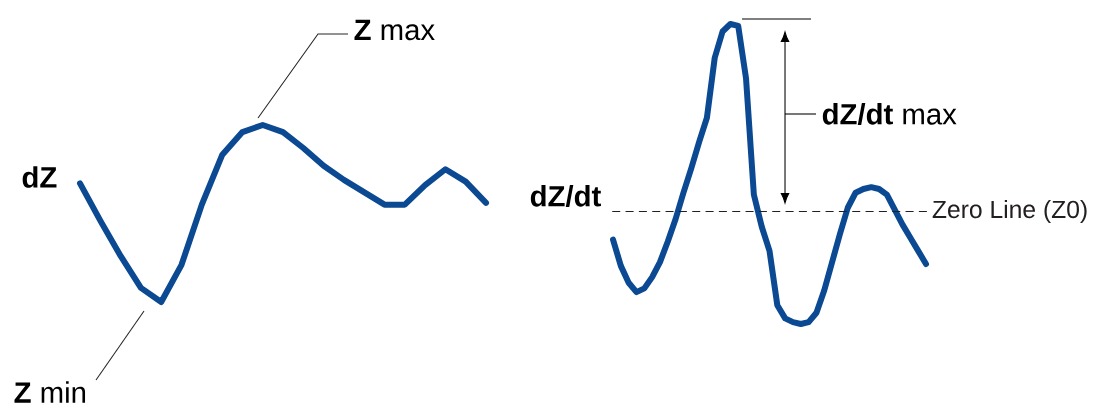  I want to click on annotation: dZ/dt max, so click(889, 114).